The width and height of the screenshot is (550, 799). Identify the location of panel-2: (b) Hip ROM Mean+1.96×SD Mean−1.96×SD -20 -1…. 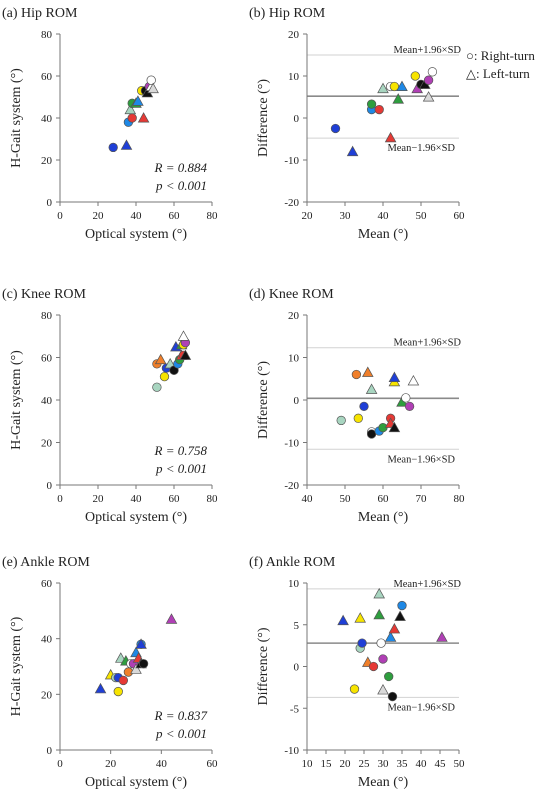
(357, 124).